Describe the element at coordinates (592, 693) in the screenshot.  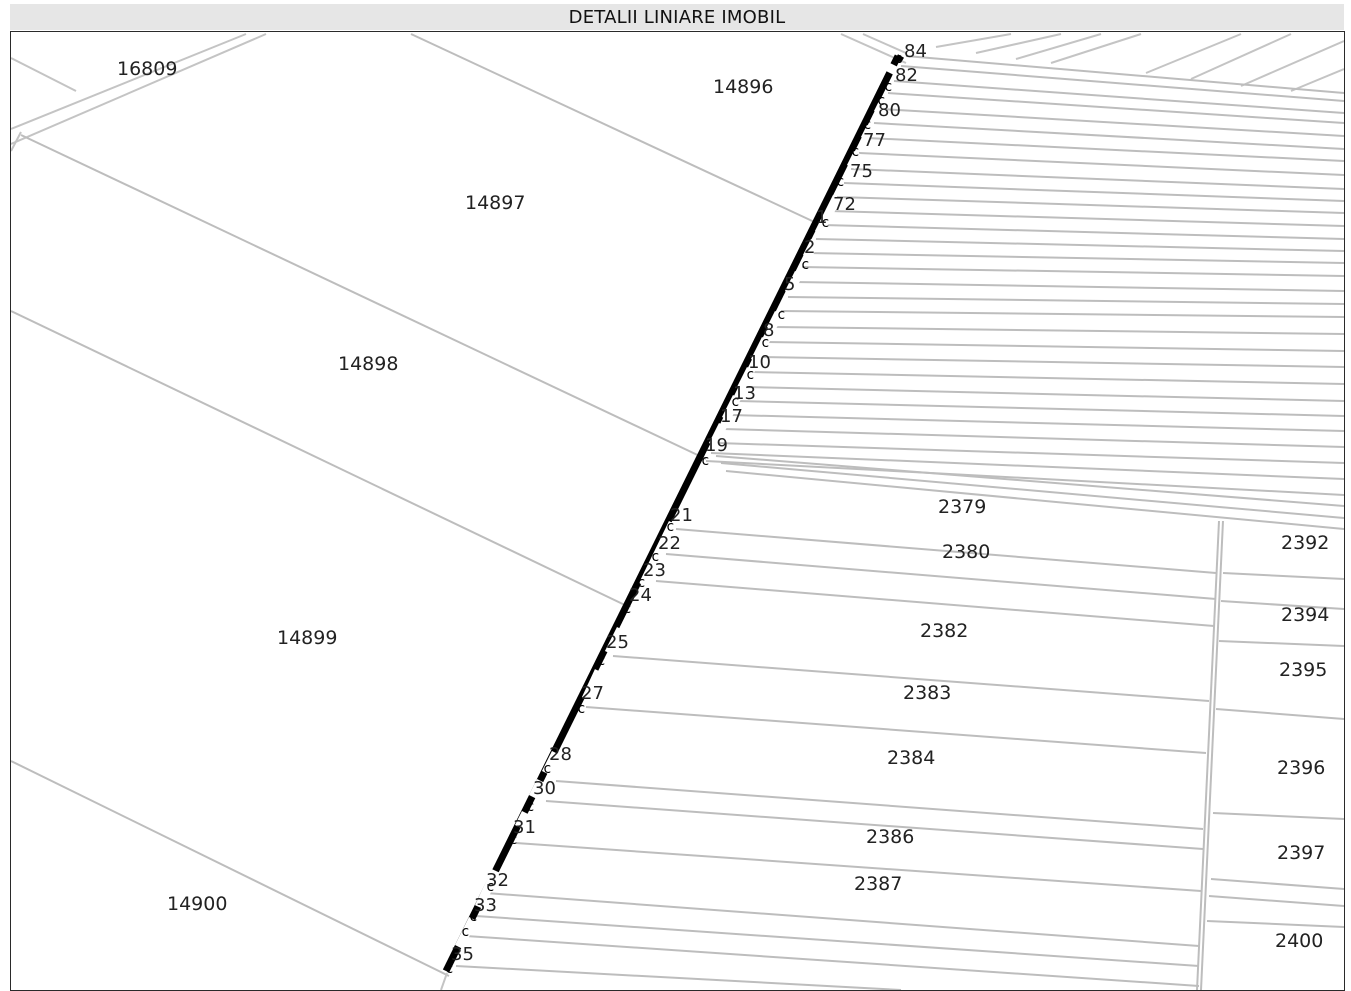
I see `point-label: 27` at that location.